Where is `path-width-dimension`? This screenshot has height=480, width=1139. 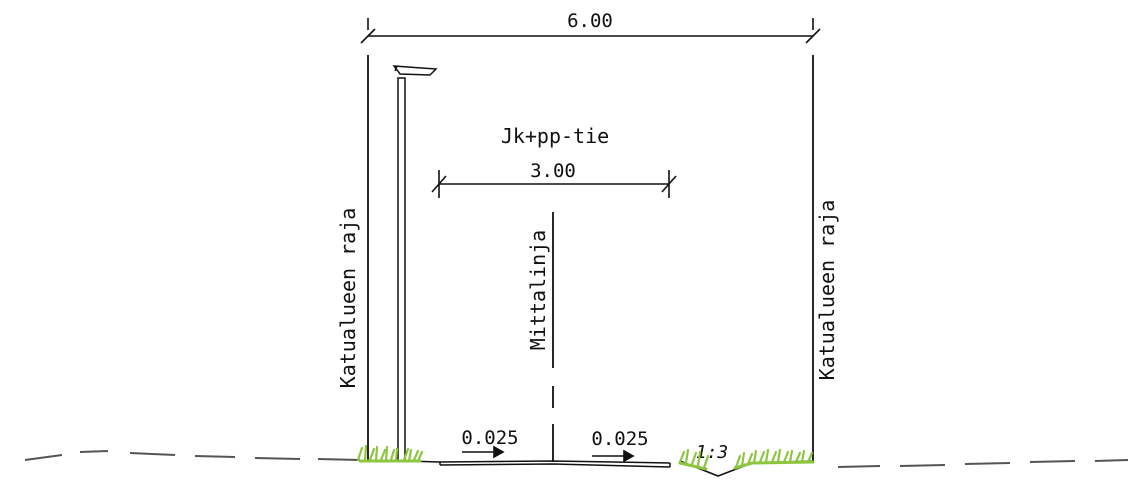 path-width-dimension is located at coordinates (554, 184).